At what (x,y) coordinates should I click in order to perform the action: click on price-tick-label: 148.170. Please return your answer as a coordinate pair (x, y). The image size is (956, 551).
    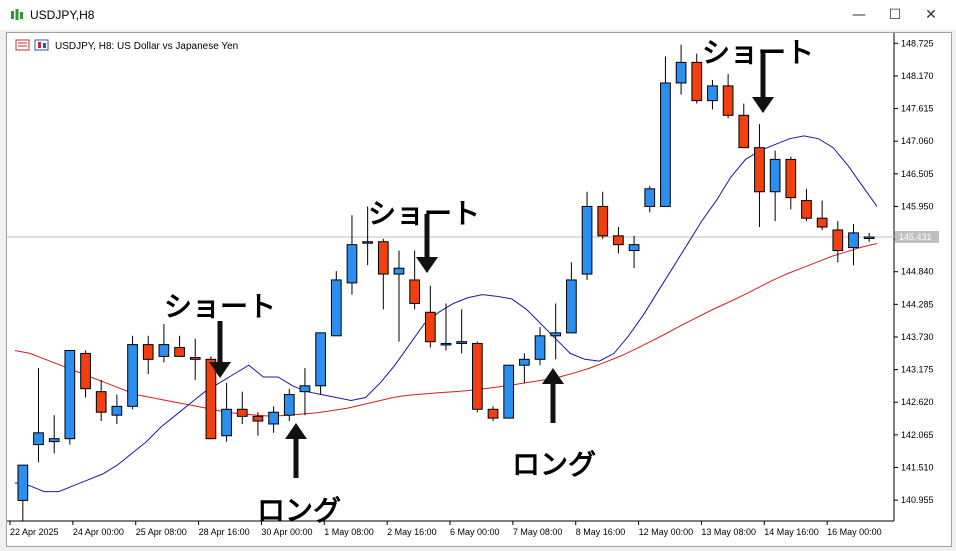
    Looking at the image, I should click on (917, 76).